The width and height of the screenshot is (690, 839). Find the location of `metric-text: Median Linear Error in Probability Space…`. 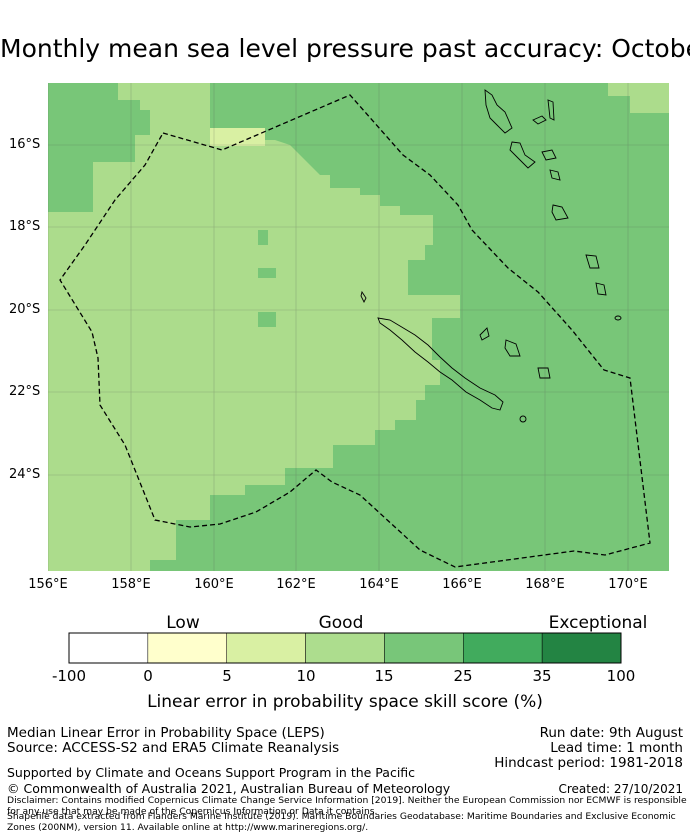

metric-text: Median Linear Error in Probability Space… is located at coordinates (166, 733).